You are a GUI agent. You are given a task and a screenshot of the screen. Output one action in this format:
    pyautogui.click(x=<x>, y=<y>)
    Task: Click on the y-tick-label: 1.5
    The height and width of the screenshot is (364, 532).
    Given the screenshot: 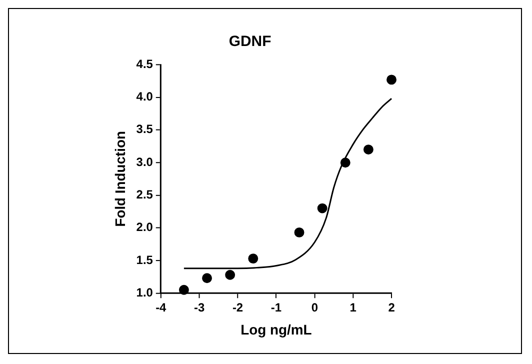 What is the action you would take?
    pyautogui.click(x=145, y=259)
    